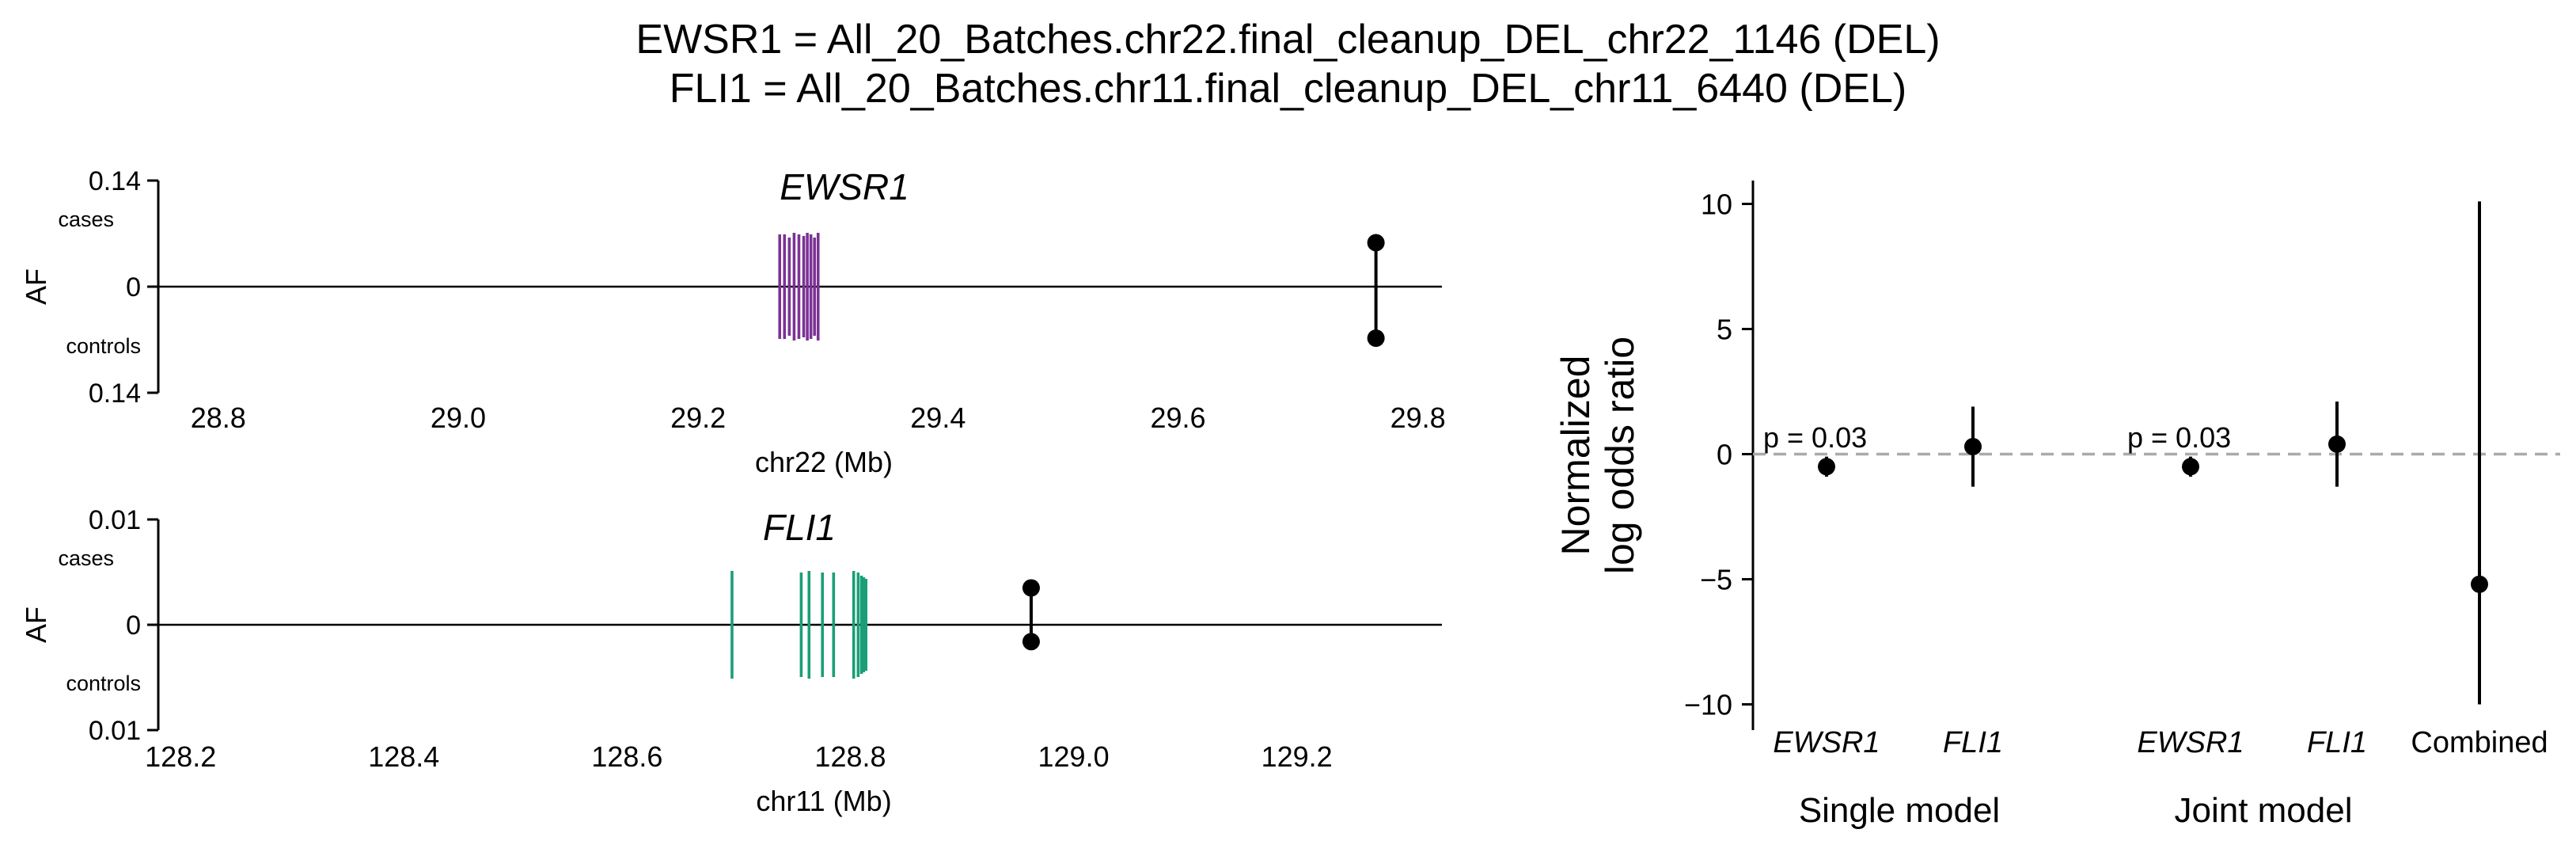  What do you see at coordinates (1418, 417) in the screenshot?
I see `x-tick-label: 29.8` at bounding box center [1418, 417].